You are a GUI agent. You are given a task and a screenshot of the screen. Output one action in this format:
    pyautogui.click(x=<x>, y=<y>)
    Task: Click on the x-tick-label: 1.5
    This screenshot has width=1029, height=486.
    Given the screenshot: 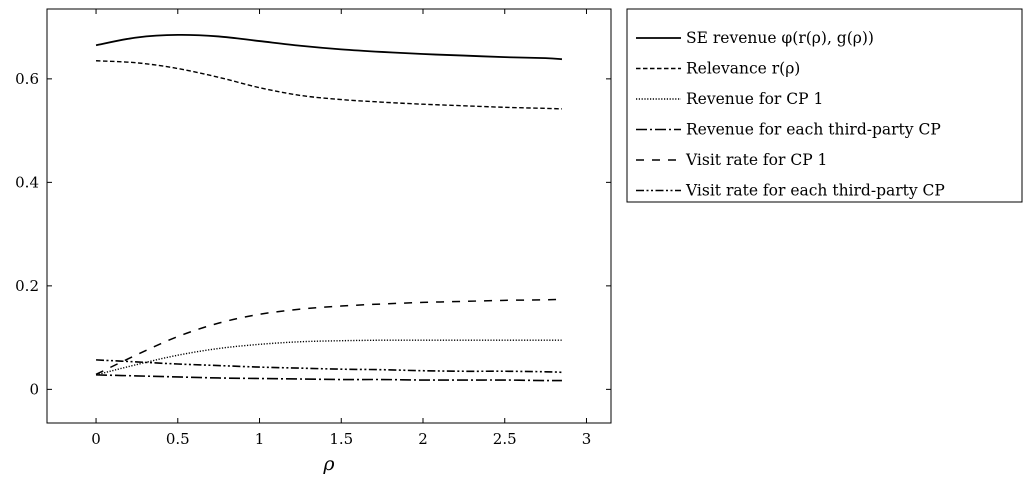 What is the action you would take?
    pyautogui.click(x=341, y=439)
    